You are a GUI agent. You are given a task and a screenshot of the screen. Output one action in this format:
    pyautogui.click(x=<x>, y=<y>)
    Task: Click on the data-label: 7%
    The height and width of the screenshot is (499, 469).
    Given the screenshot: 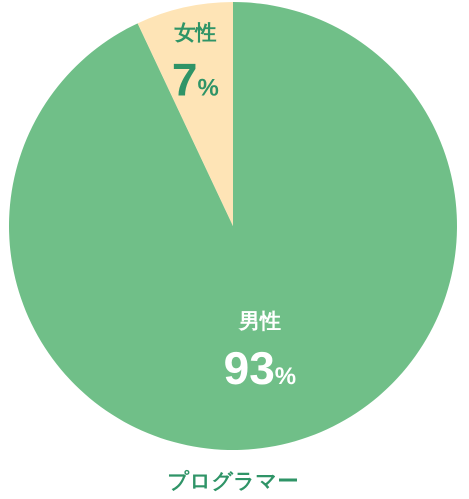 What is the action you would take?
    pyautogui.click(x=195, y=80)
    